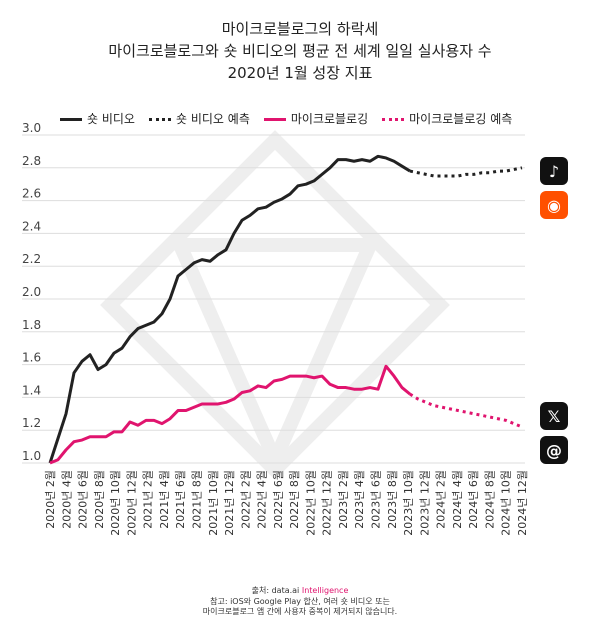 This screenshot has width=600, height=627. Describe the element at coordinates (376, 499) in the screenshot. I see `x-tick-label: 2023년 6월` at that location.